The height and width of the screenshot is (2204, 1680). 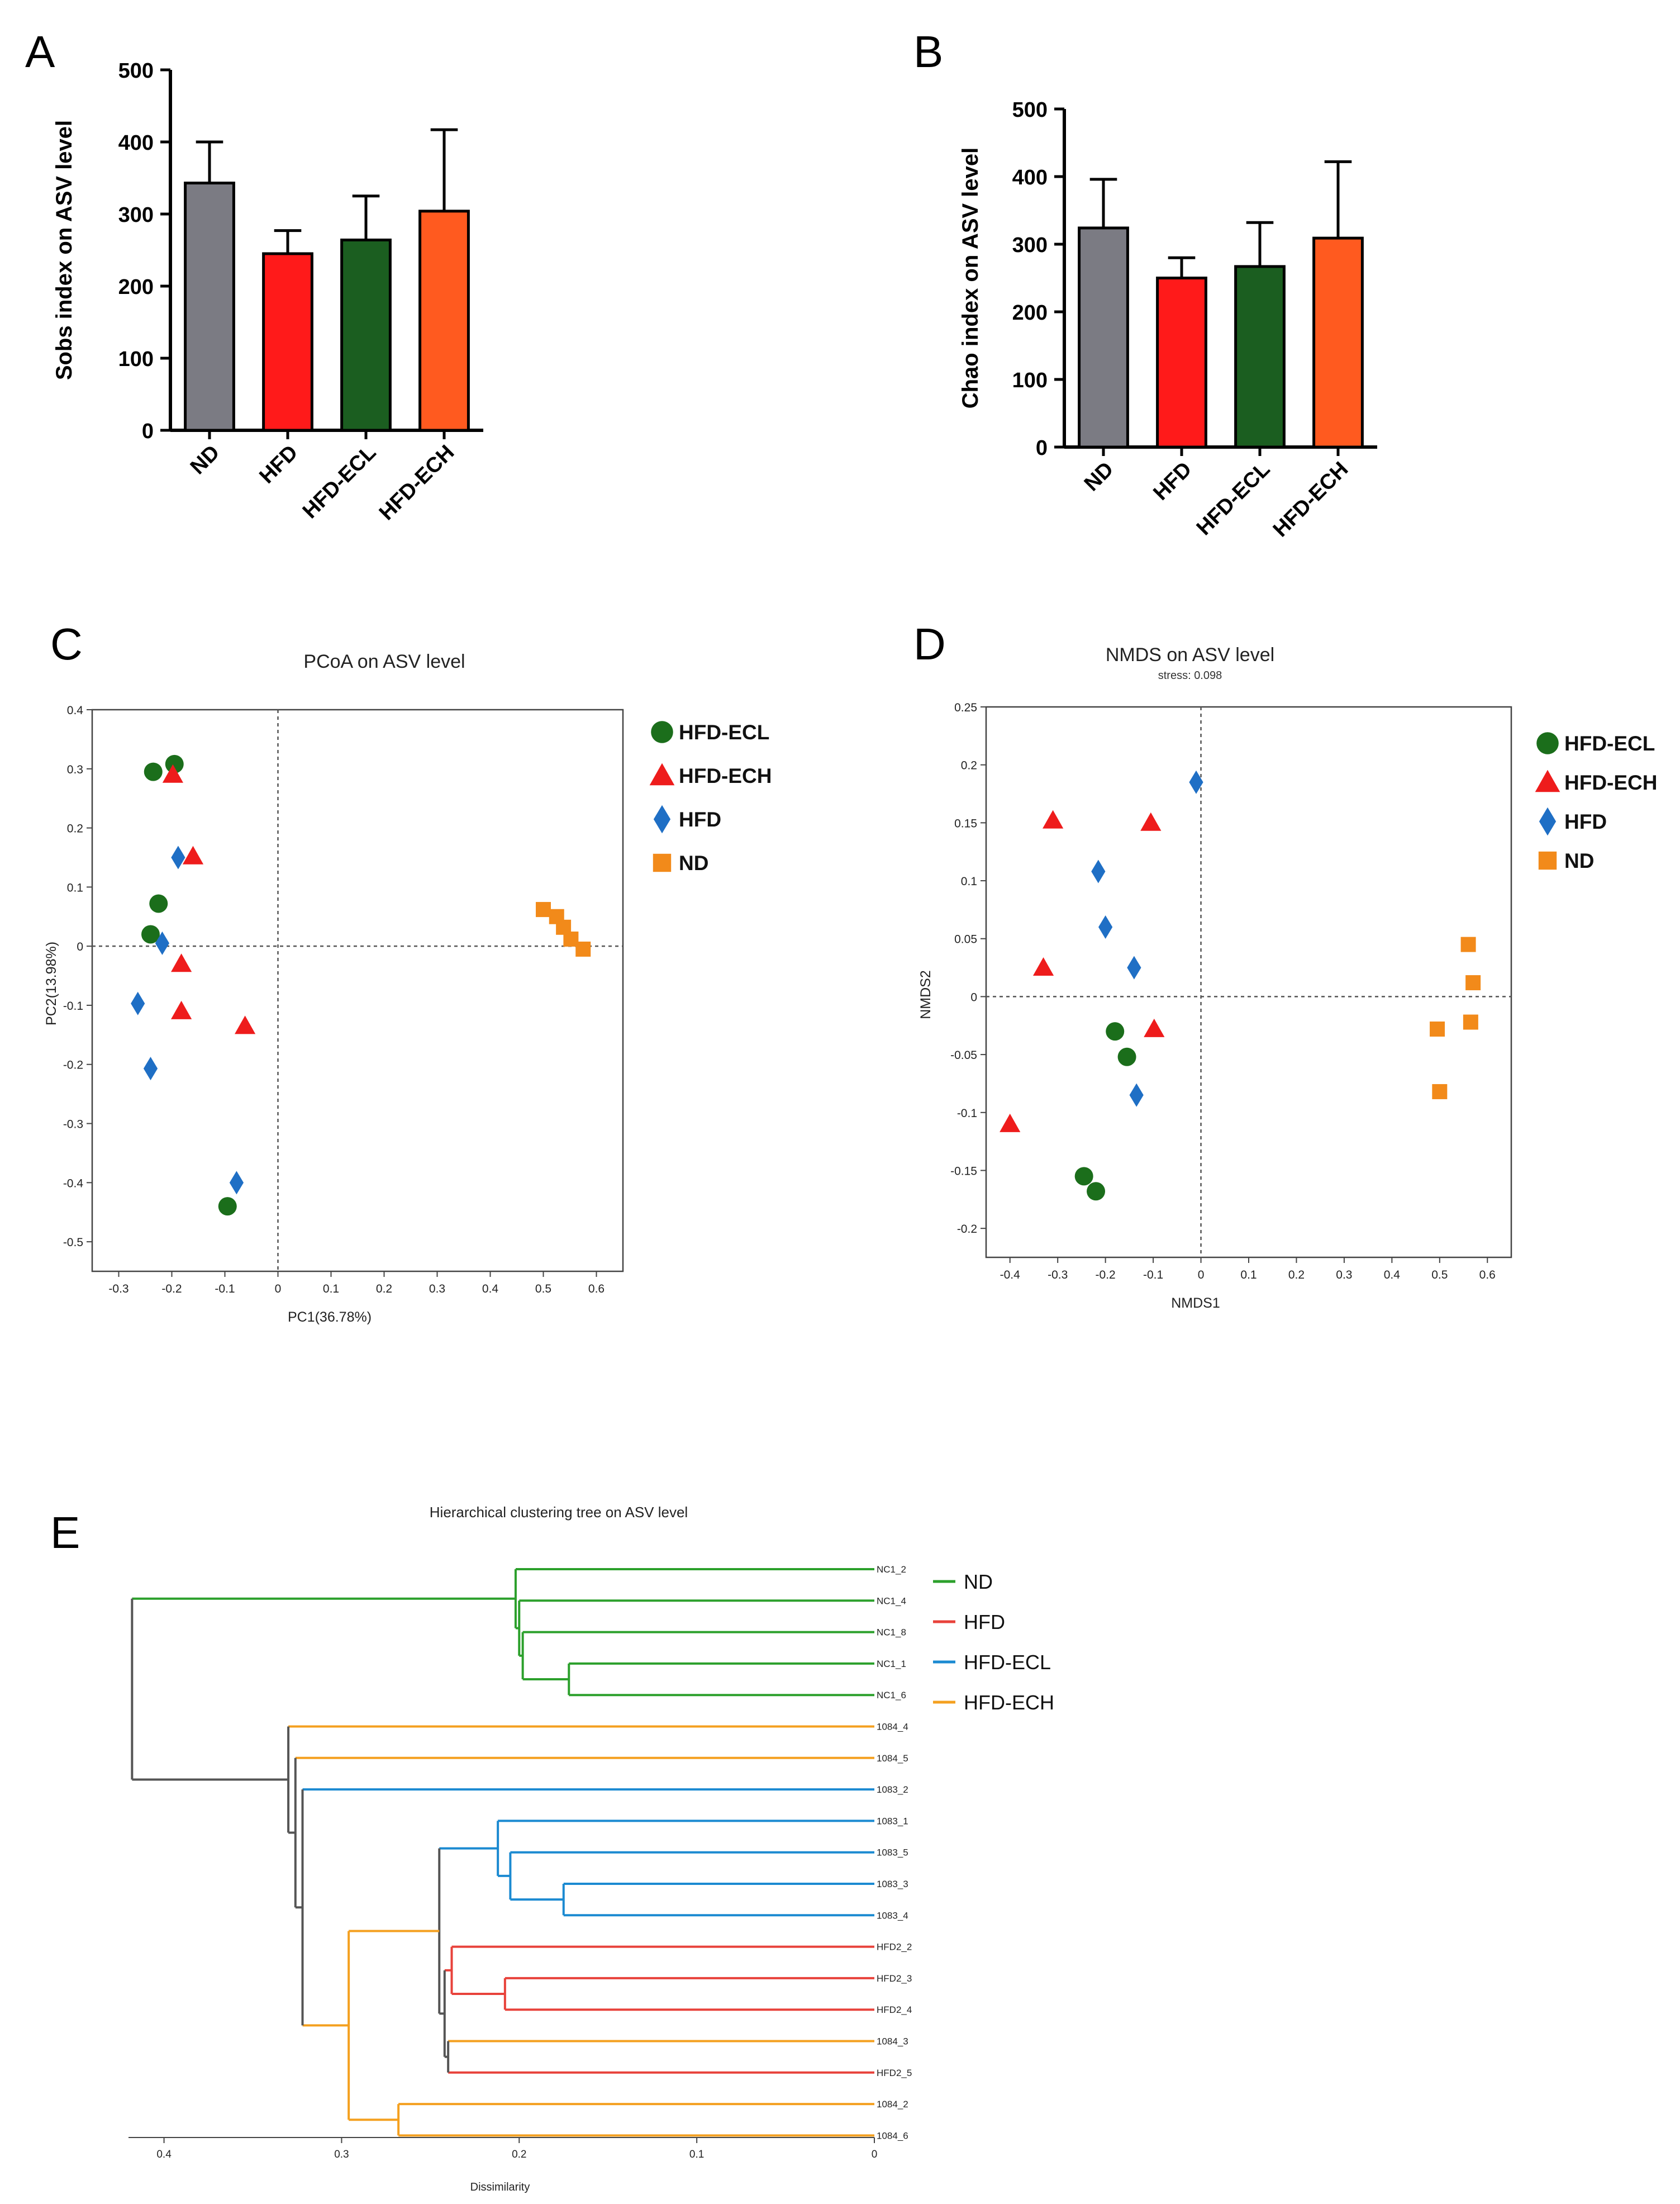 I want to click on leaf-label: NC1_6, so click(x=892, y=1695).